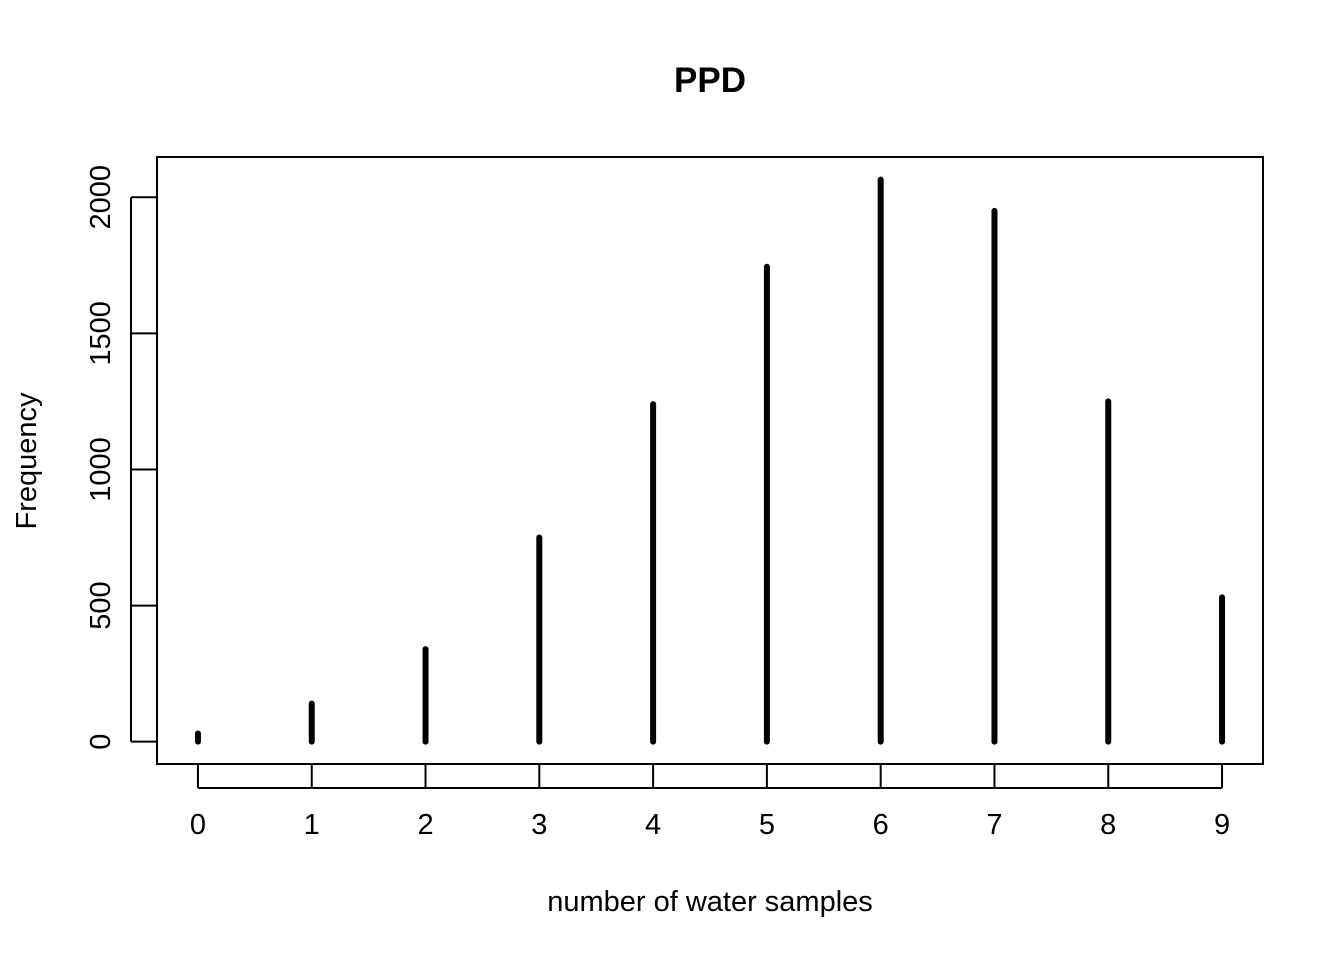 The height and width of the screenshot is (960, 1344). Describe the element at coordinates (425, 825) in the screenshot. I see `x-tick-label: 2` at that location.